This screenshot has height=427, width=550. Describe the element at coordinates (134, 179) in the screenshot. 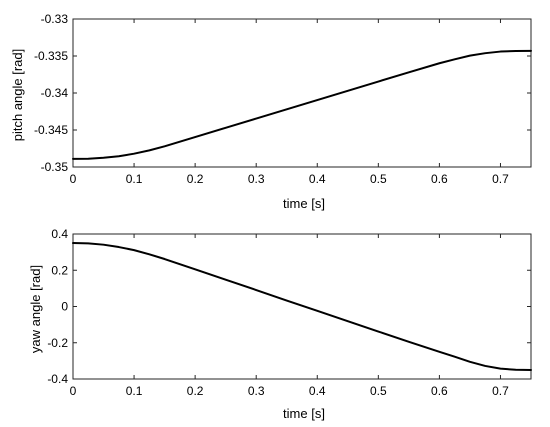

I see `pitch-x-tick-label: 0.1` at that location.